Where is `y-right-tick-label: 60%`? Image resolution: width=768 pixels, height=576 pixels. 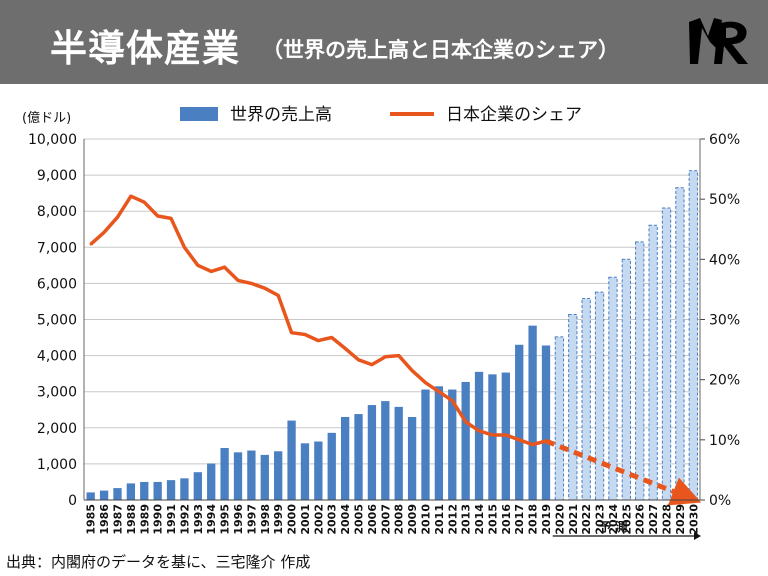
y-right-tick-label: 60% is located at coordinates (724, 140).